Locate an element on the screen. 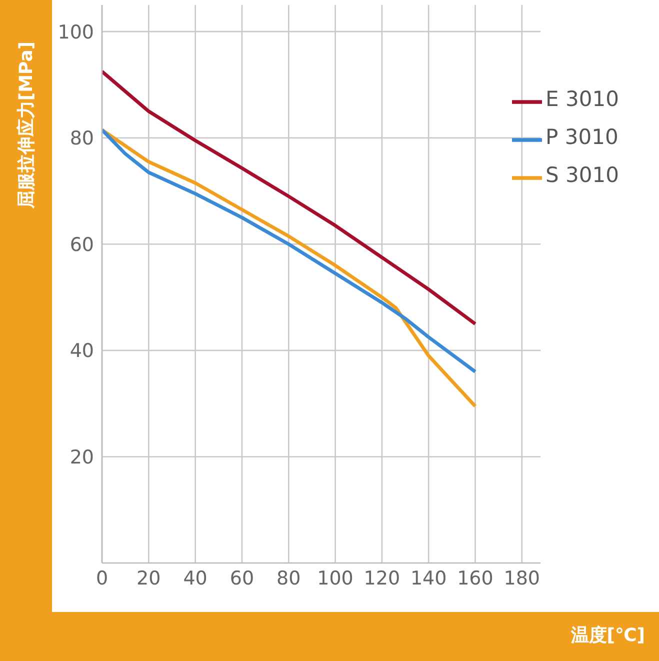 This screenshot has width=659, height=661. legend-label: E 3010 is located at coordinates (582, 99).